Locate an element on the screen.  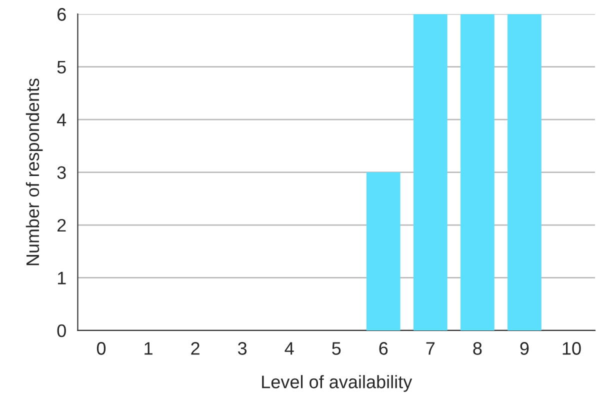
y-tick-label: 5 is located at coordinates (61, 67).